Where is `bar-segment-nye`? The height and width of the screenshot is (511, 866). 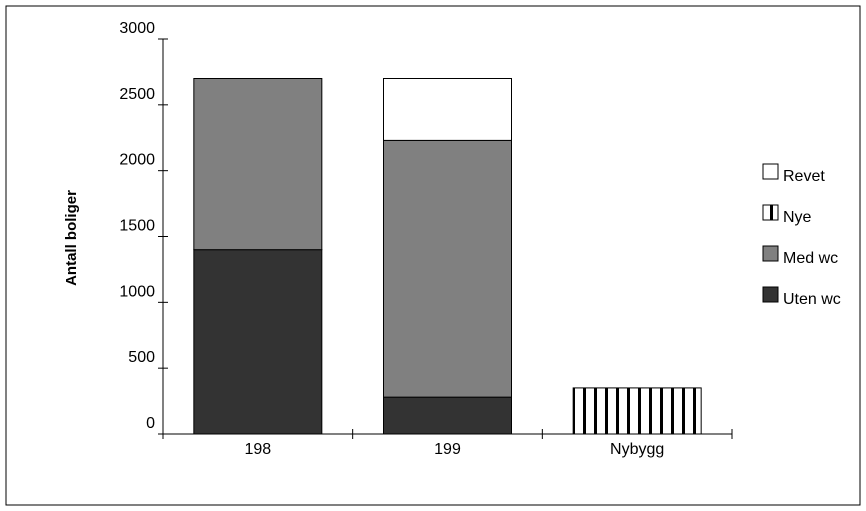 bar-segment-nye is located at coordinates (637, 411).